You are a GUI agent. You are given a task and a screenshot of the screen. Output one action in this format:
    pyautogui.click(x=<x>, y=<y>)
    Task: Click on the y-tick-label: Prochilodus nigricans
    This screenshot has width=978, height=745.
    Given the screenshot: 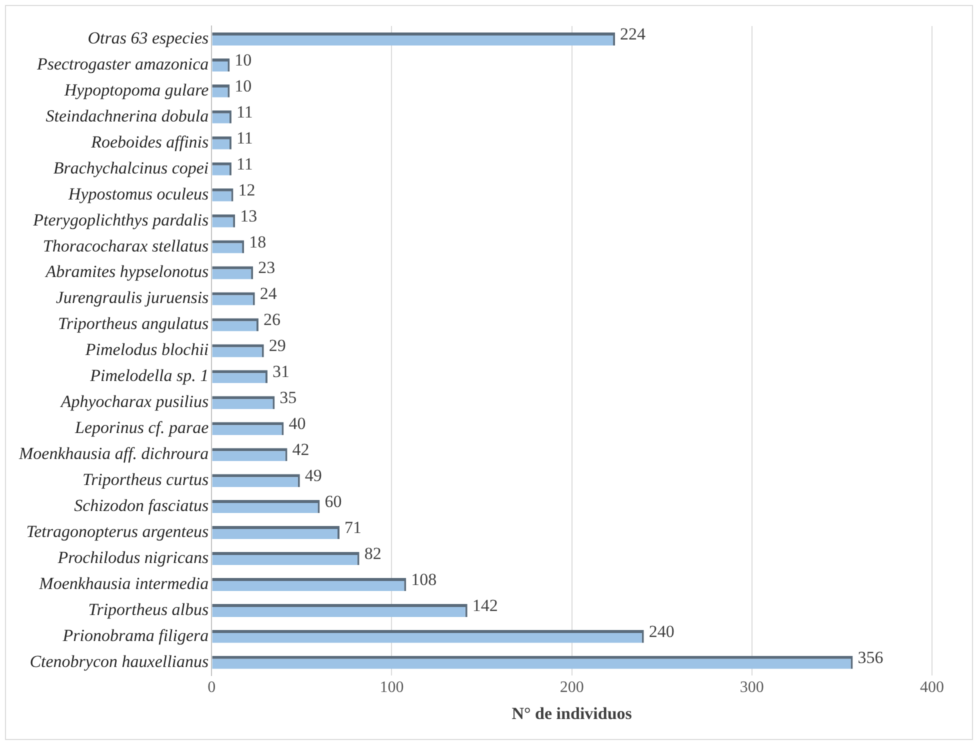 What is the action you would take?
    pyautogui.click(x=133, y=557)
    